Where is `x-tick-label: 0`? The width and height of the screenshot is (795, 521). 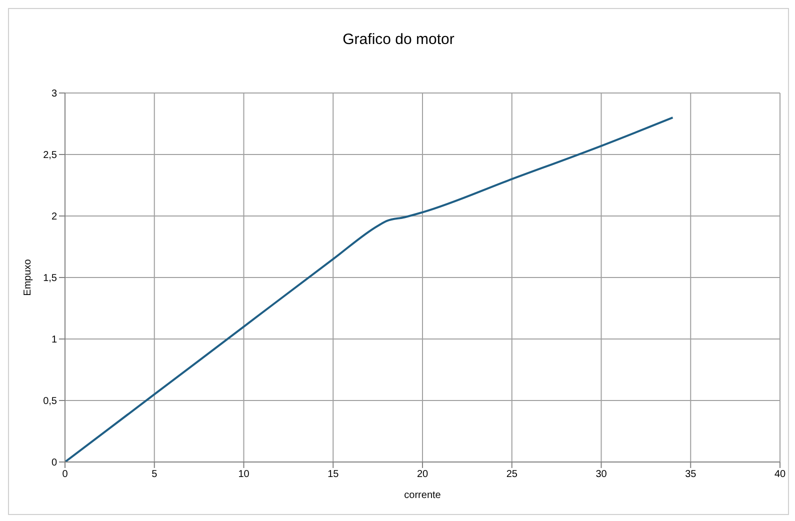
x-tick-label: 0 is located at coordinates (65, 474).